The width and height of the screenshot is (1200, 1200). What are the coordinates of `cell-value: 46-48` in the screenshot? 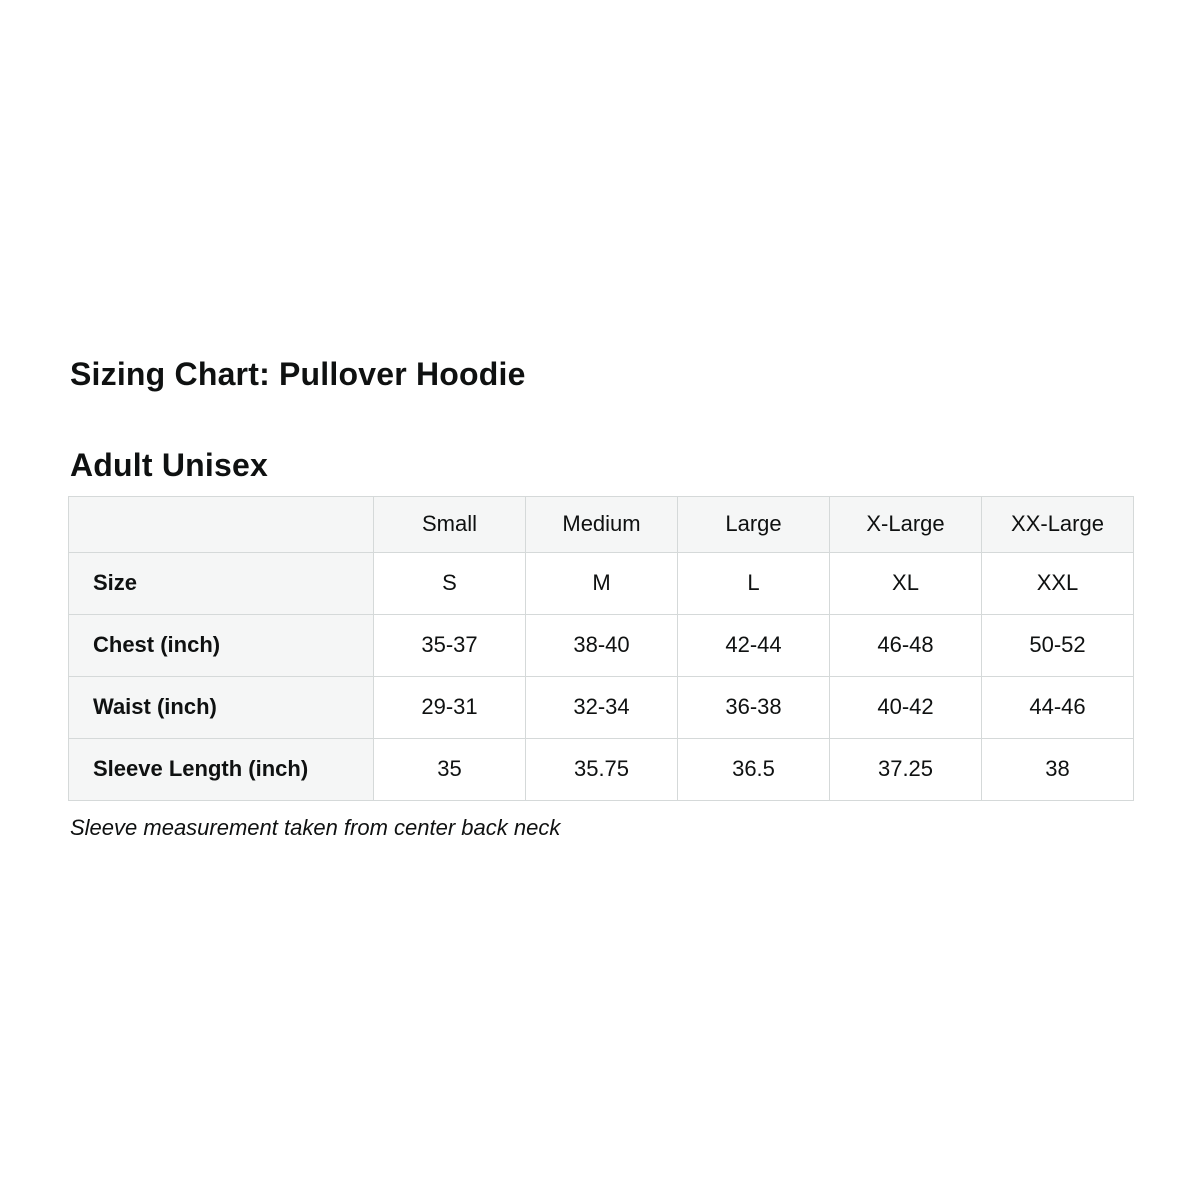 It's located at (905, 645).